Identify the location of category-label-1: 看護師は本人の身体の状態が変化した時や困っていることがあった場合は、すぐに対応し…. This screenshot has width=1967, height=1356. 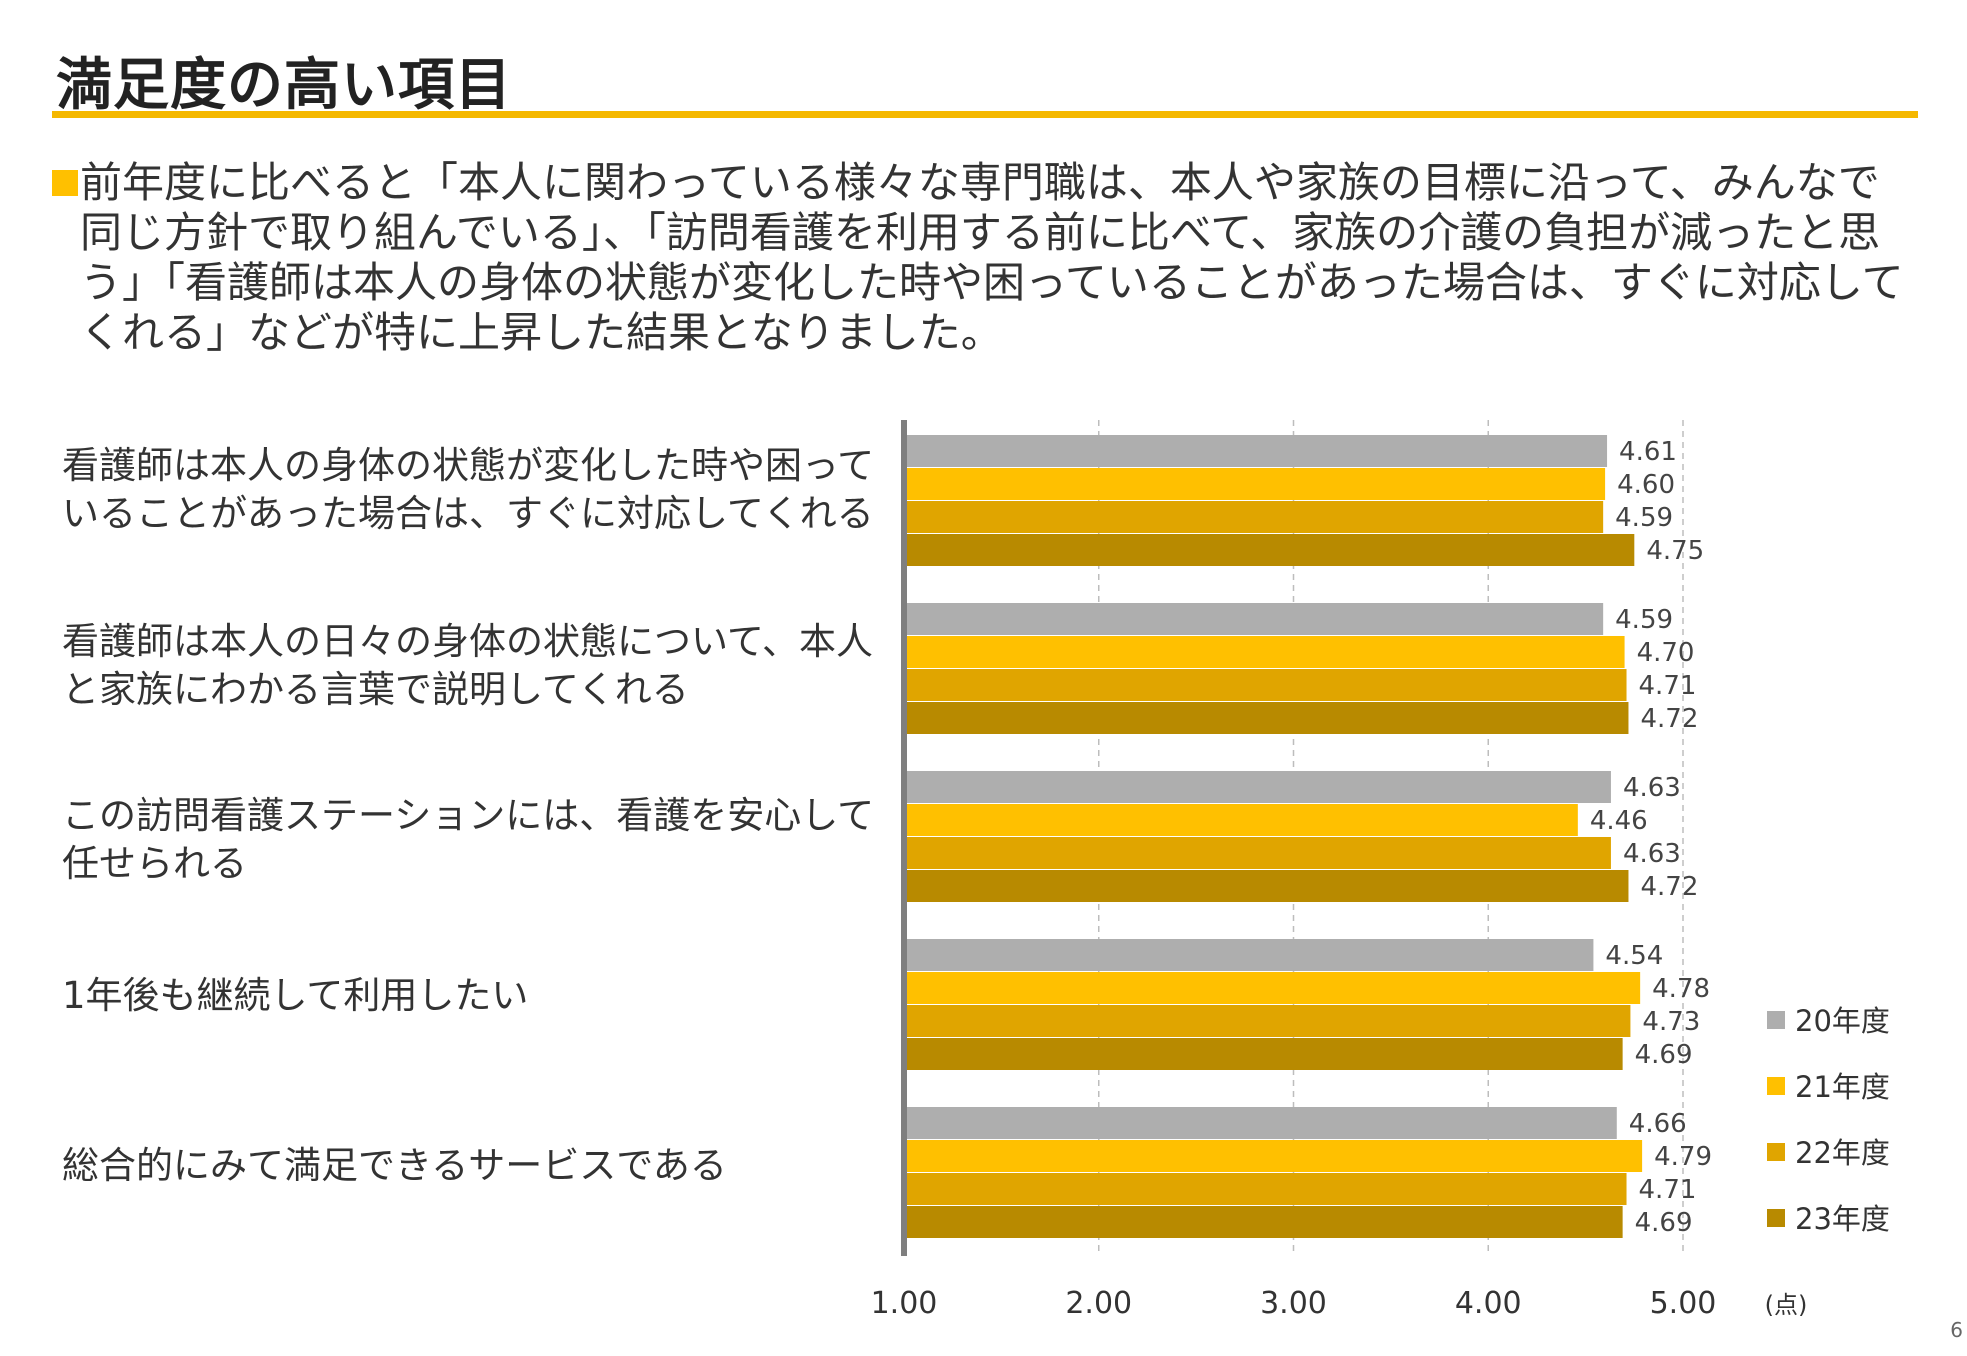
(468, 489).